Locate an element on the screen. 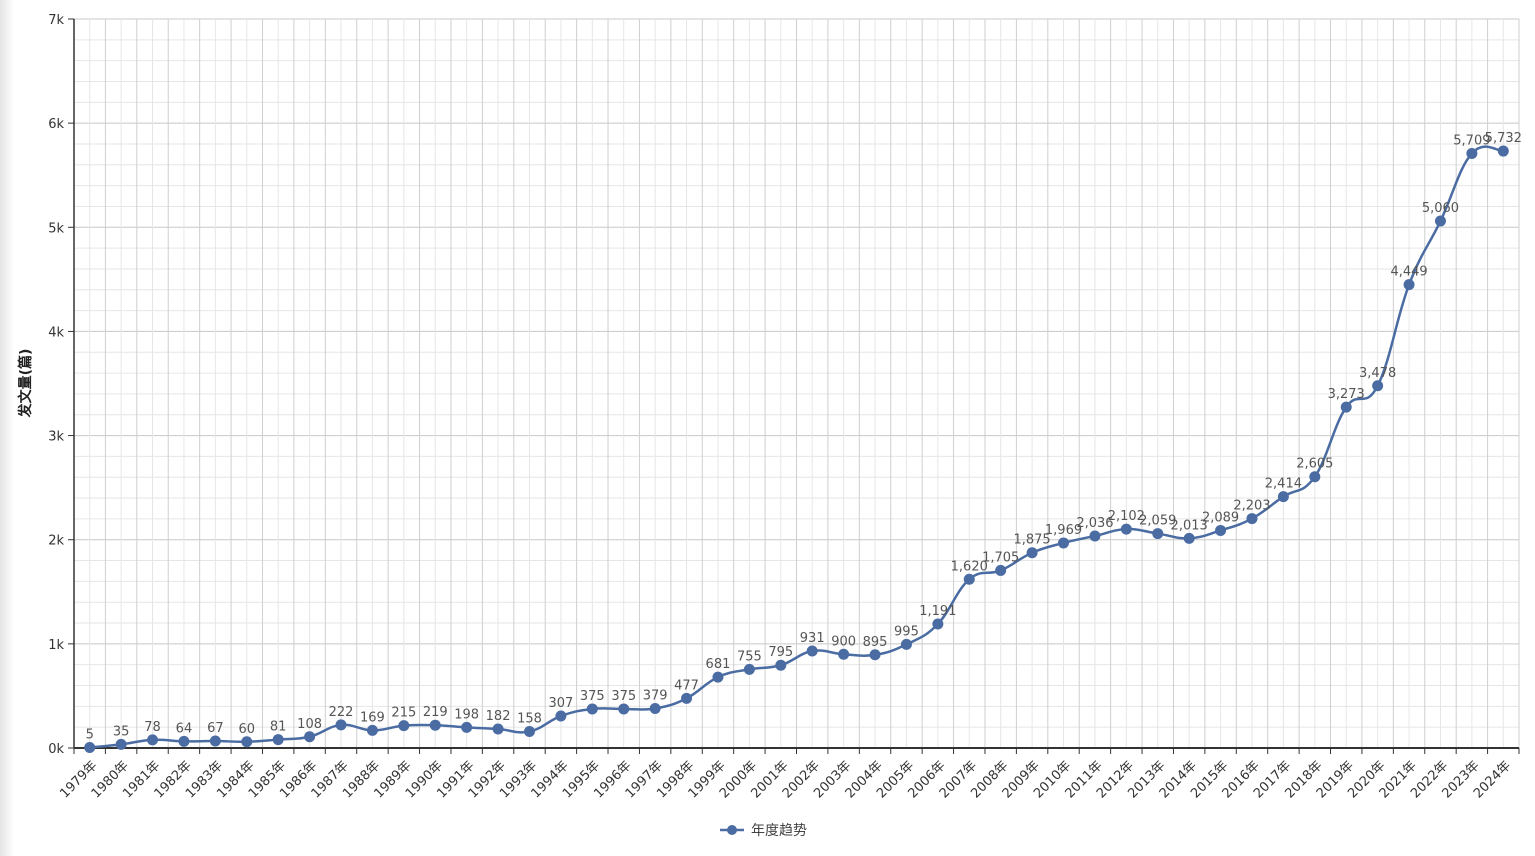  data-label: 307 is located at coordinates (560, 703).